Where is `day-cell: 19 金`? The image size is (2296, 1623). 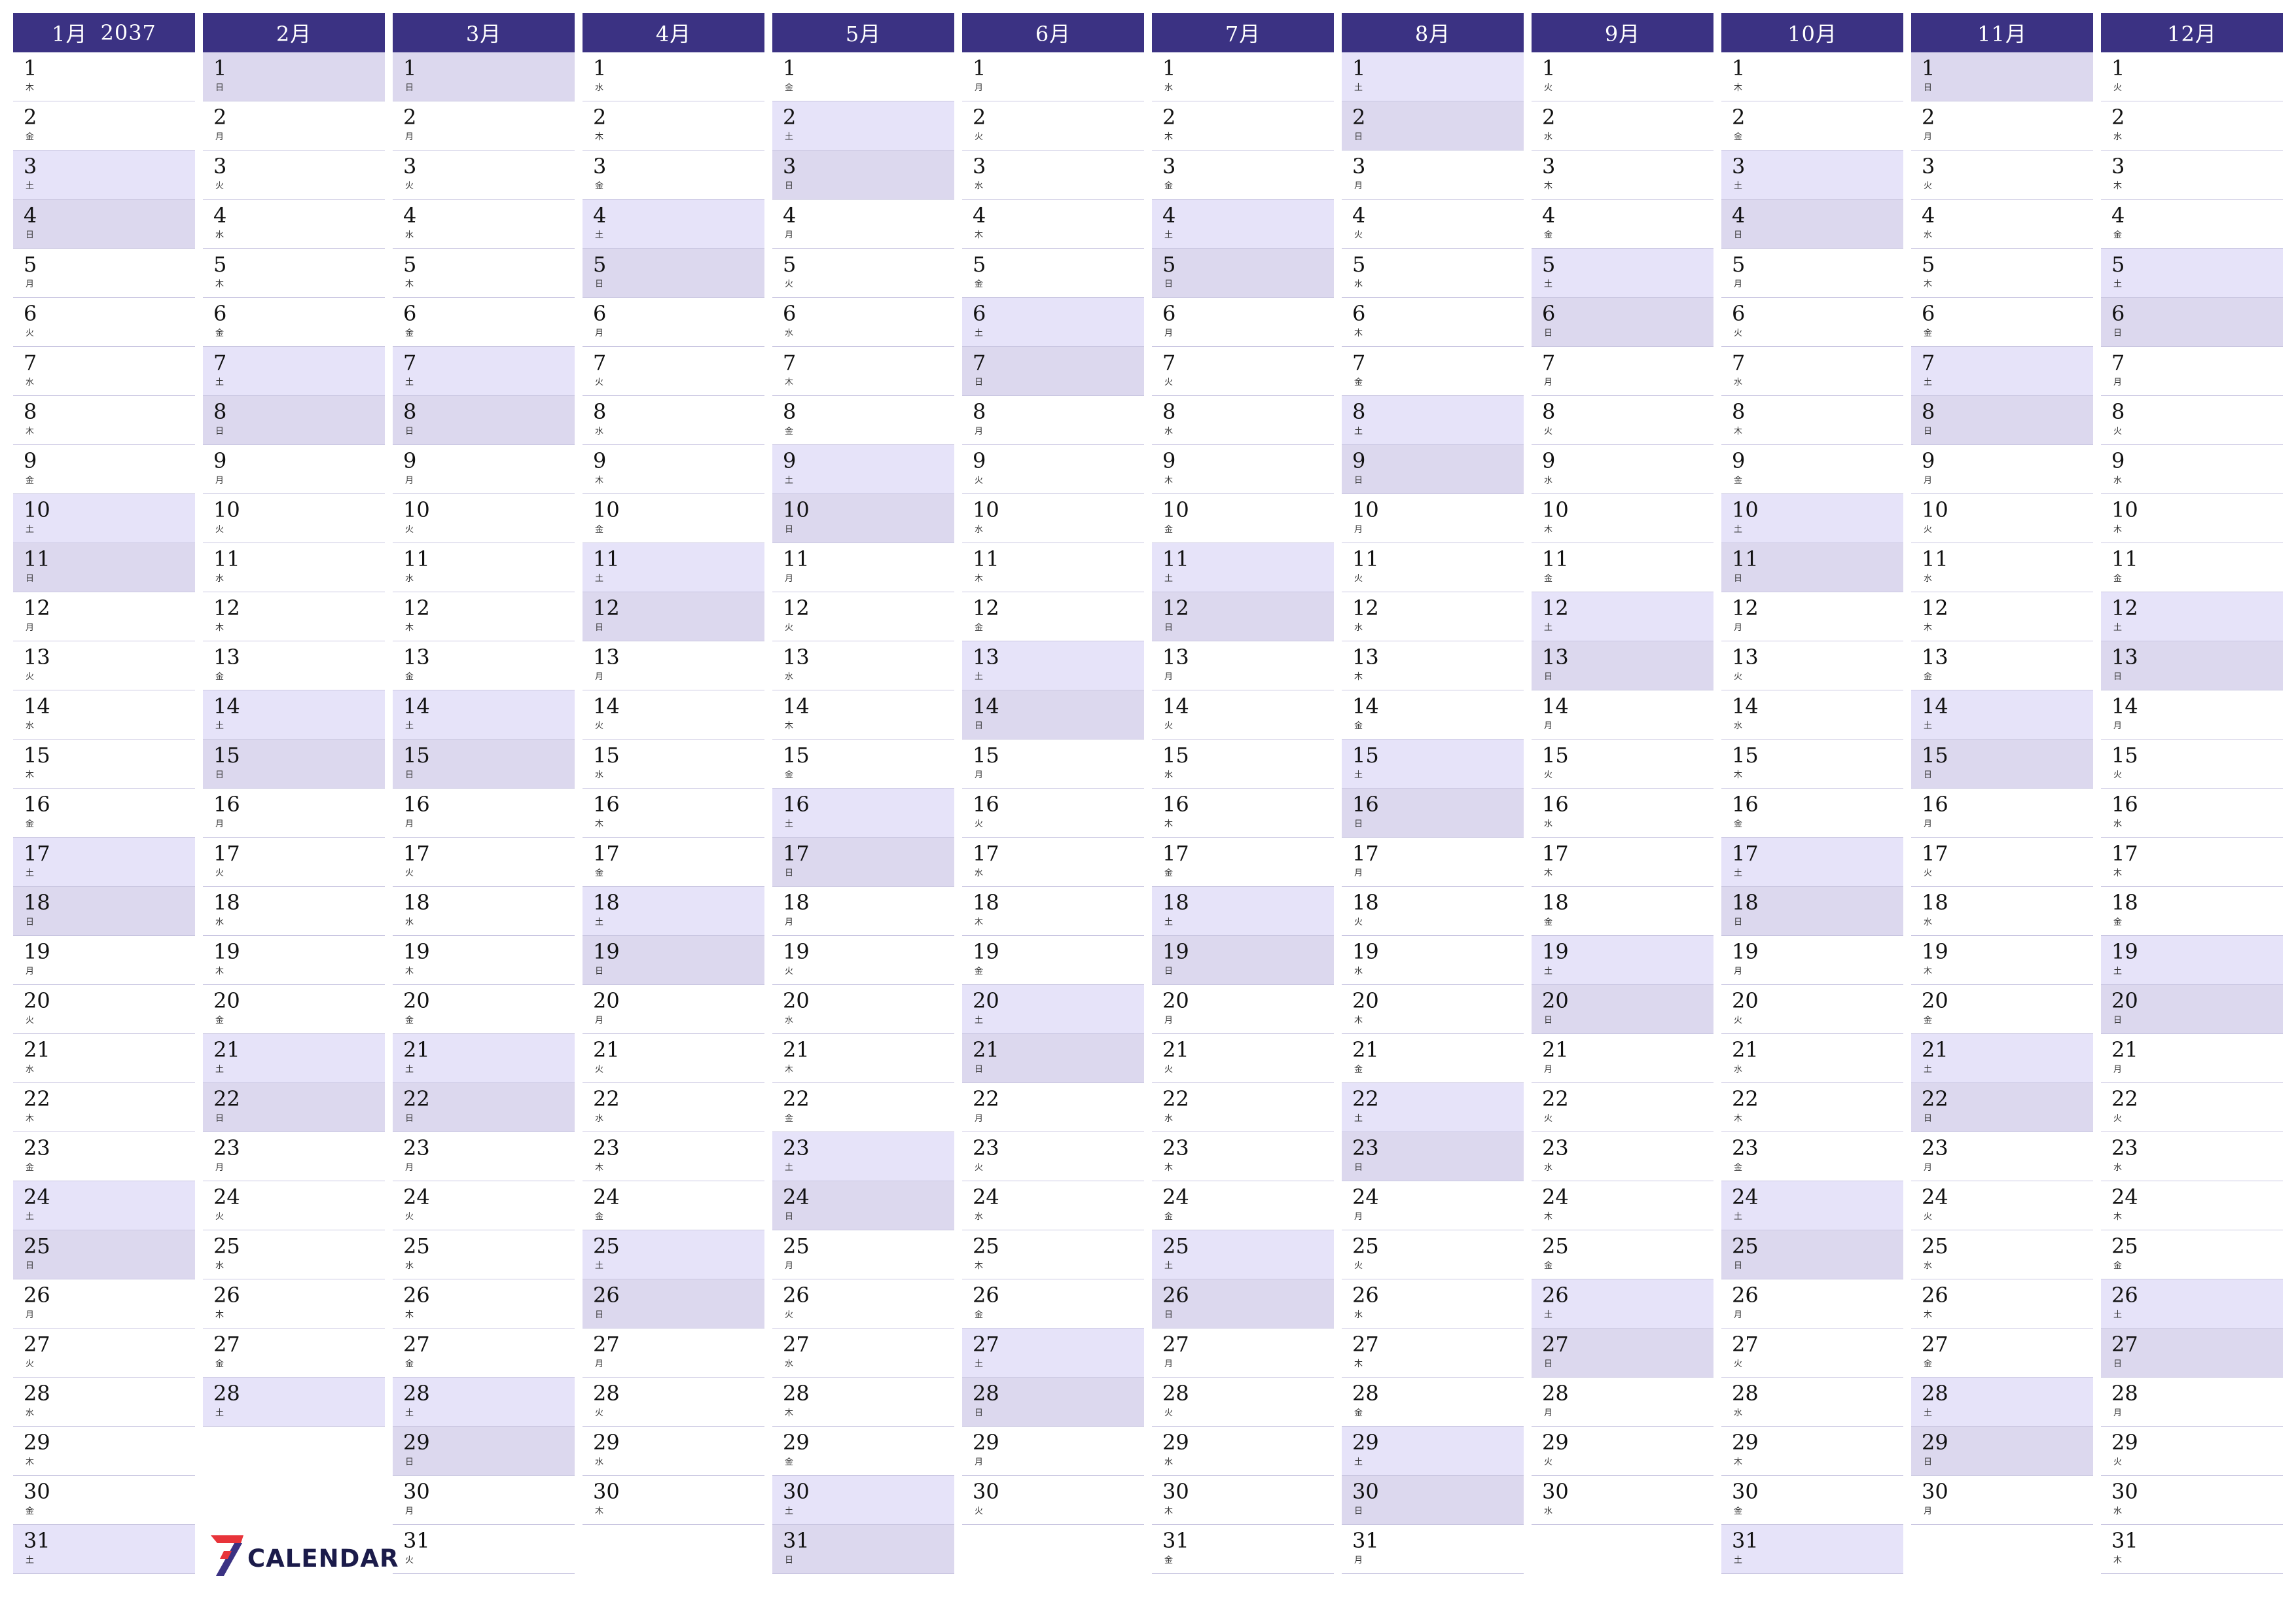 day-cell: 19 金 is located at coordinates (1053, 960).